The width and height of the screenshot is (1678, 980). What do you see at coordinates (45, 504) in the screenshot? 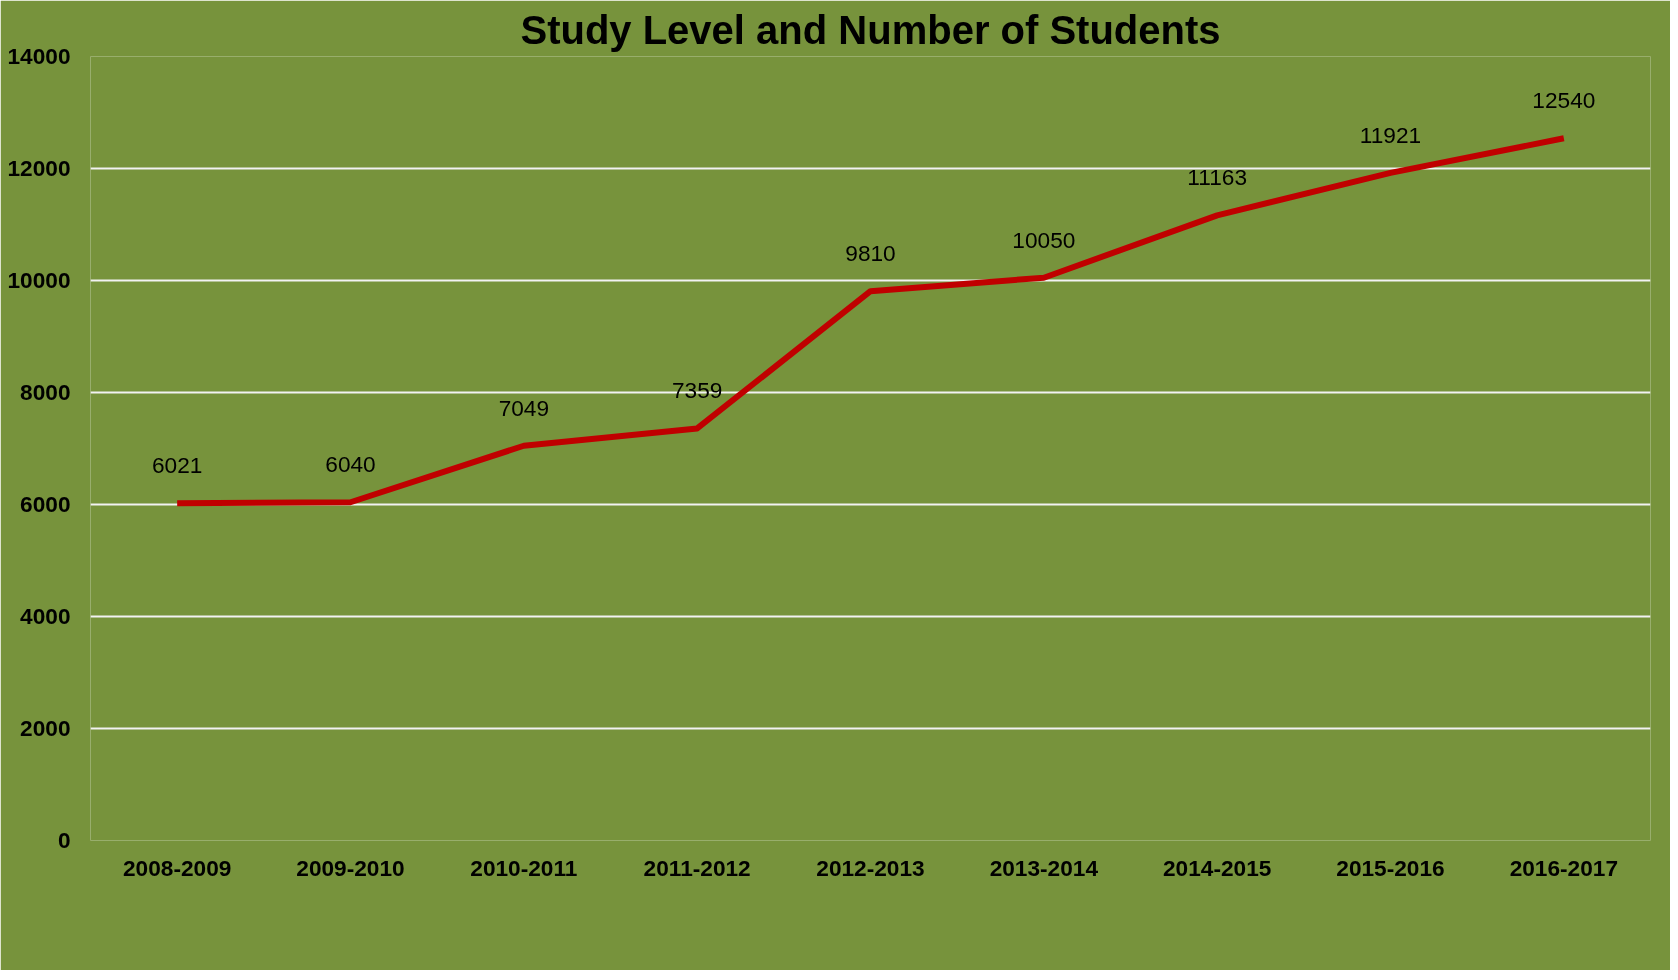
I see `y-tick-label: 6000` at bounding box center [45, 504].